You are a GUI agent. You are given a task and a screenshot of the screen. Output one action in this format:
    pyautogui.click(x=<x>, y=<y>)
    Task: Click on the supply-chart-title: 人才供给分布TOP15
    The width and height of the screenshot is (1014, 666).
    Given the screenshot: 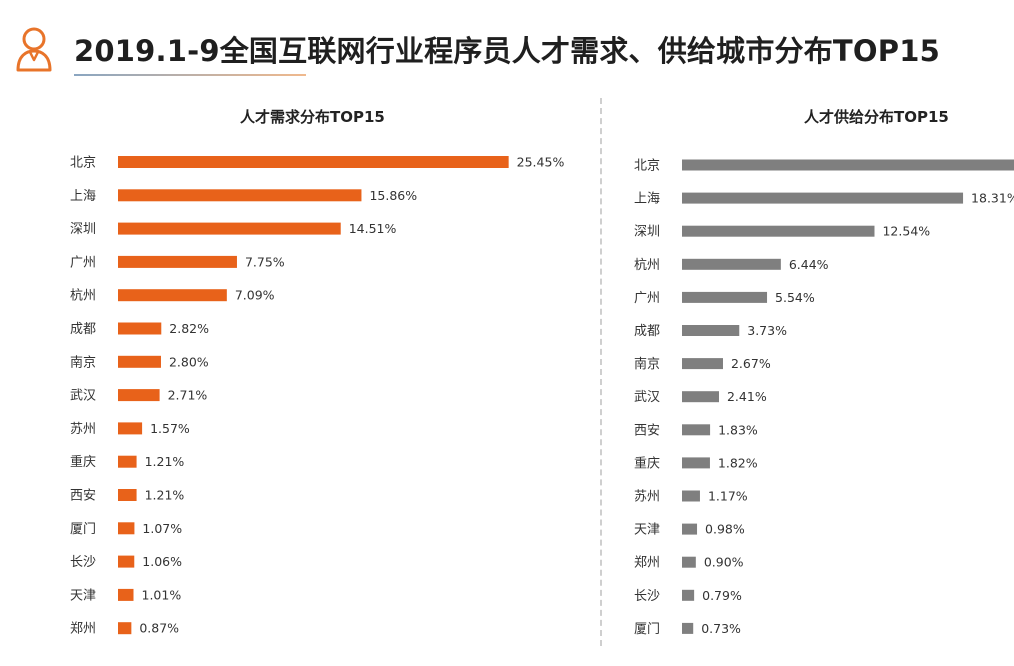 What is the action you would take?
    pyautogui.click(x=876, y=117)
    